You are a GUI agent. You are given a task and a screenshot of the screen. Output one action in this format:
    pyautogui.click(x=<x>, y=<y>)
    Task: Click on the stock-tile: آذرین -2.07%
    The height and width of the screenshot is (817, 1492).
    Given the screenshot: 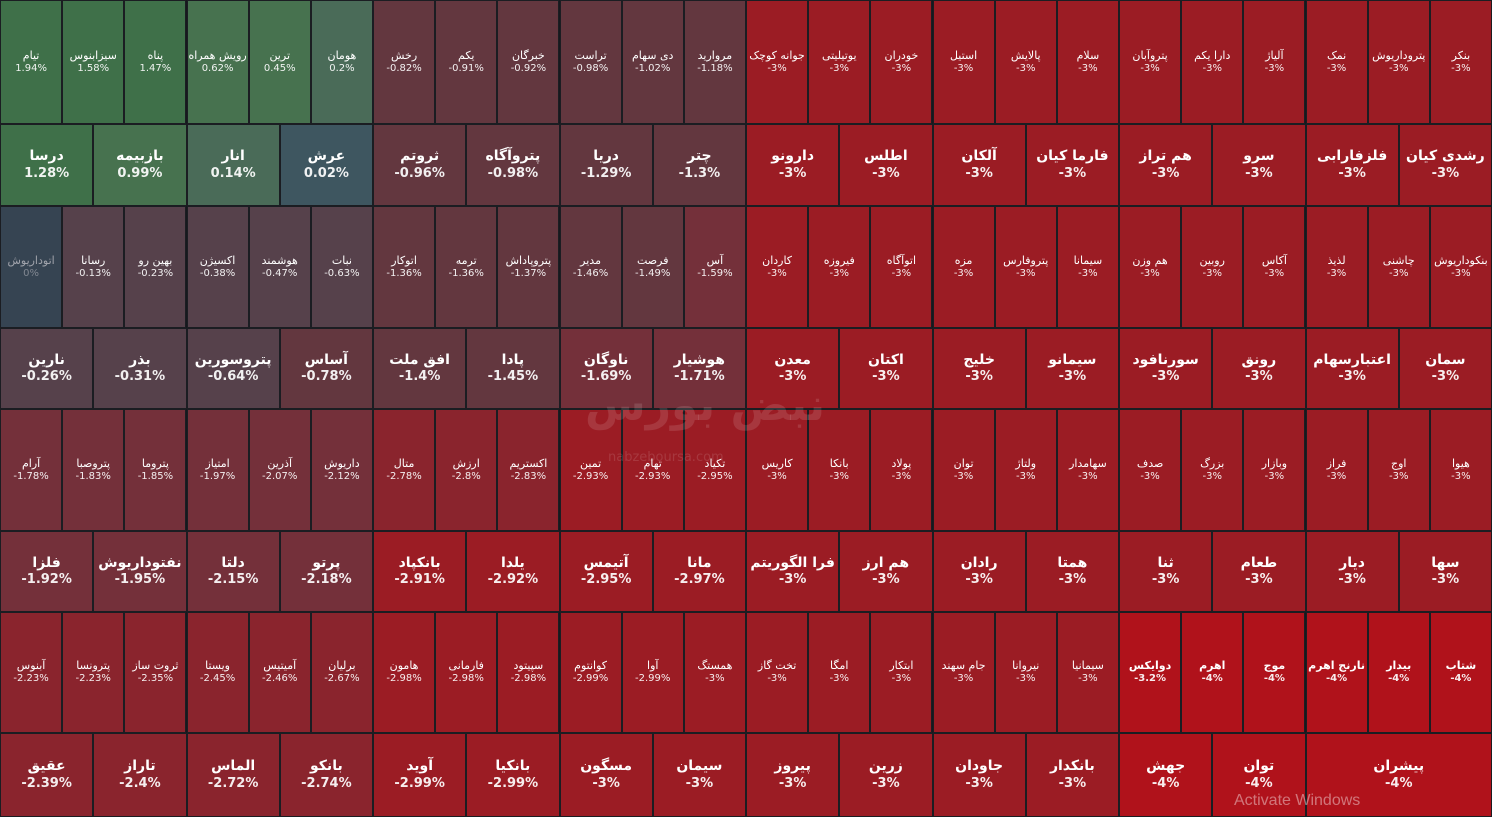 What is the action you would take?
    pyautogui.click(x=279, y=470)
    